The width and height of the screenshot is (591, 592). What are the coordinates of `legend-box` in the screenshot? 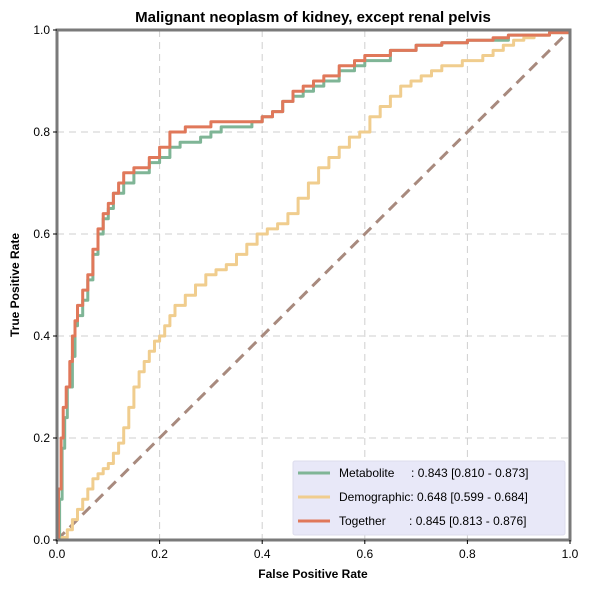 It's located at (429, 498).